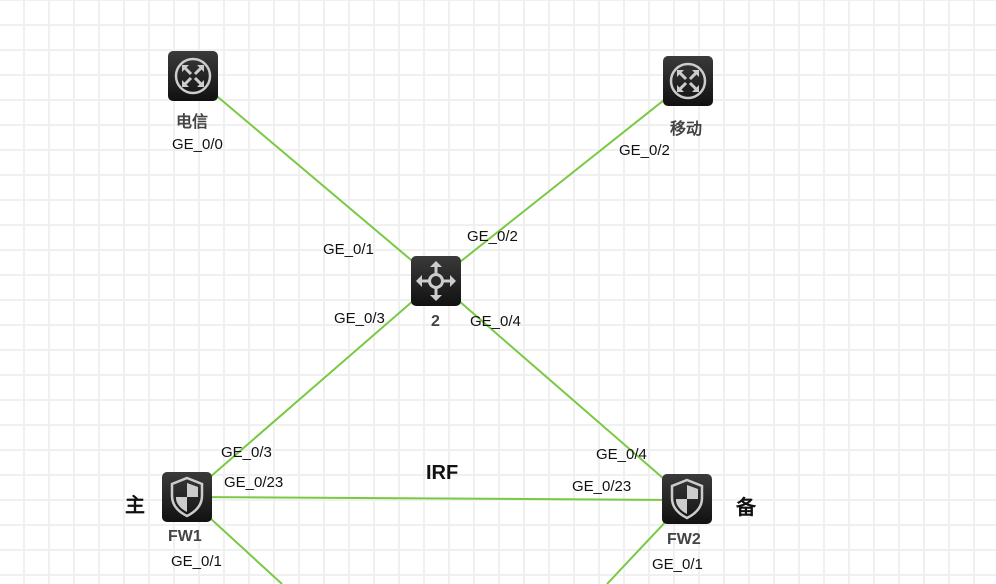 This screenshot has width=996, height=584. What do you see at coordinates (435, 321) in the screenshot?
I see `node-name-switch: 2` at bounding box center [435, 321].